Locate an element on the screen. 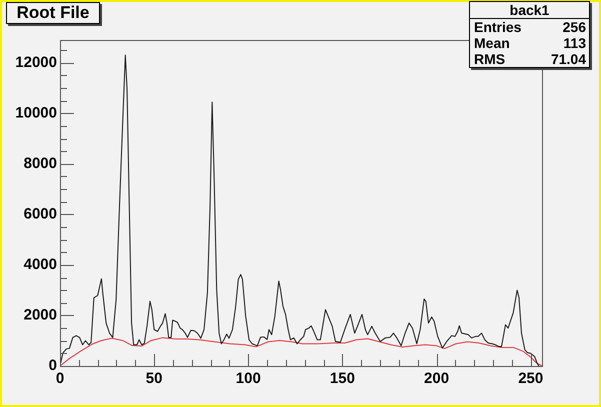 This screenshot has width=601, height=407. y-tick-label: 10000 is located at coordinates (36, 113).